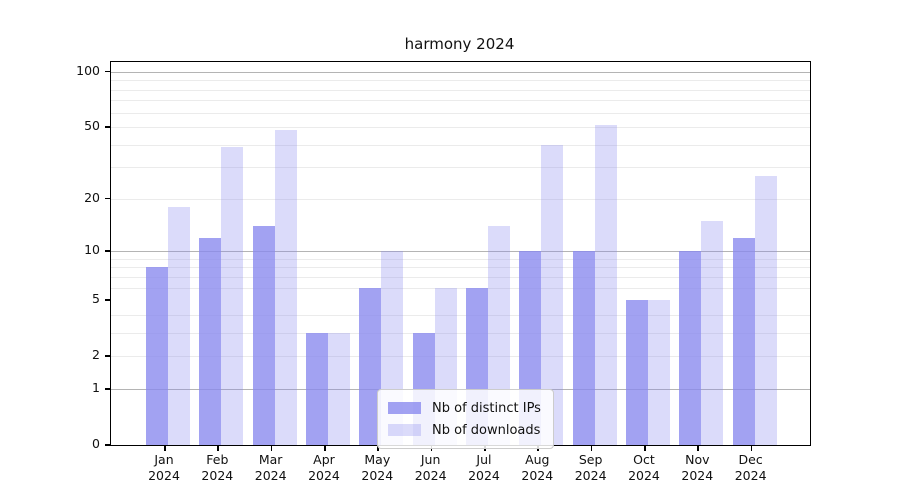 Image resolution: width=900 pixels, height=500 pixels. What do you see at coordinates (486, 430) in the screenshot?
I see `legend-label-downloads: Nb of downloads` at bounding box center [486, 430].